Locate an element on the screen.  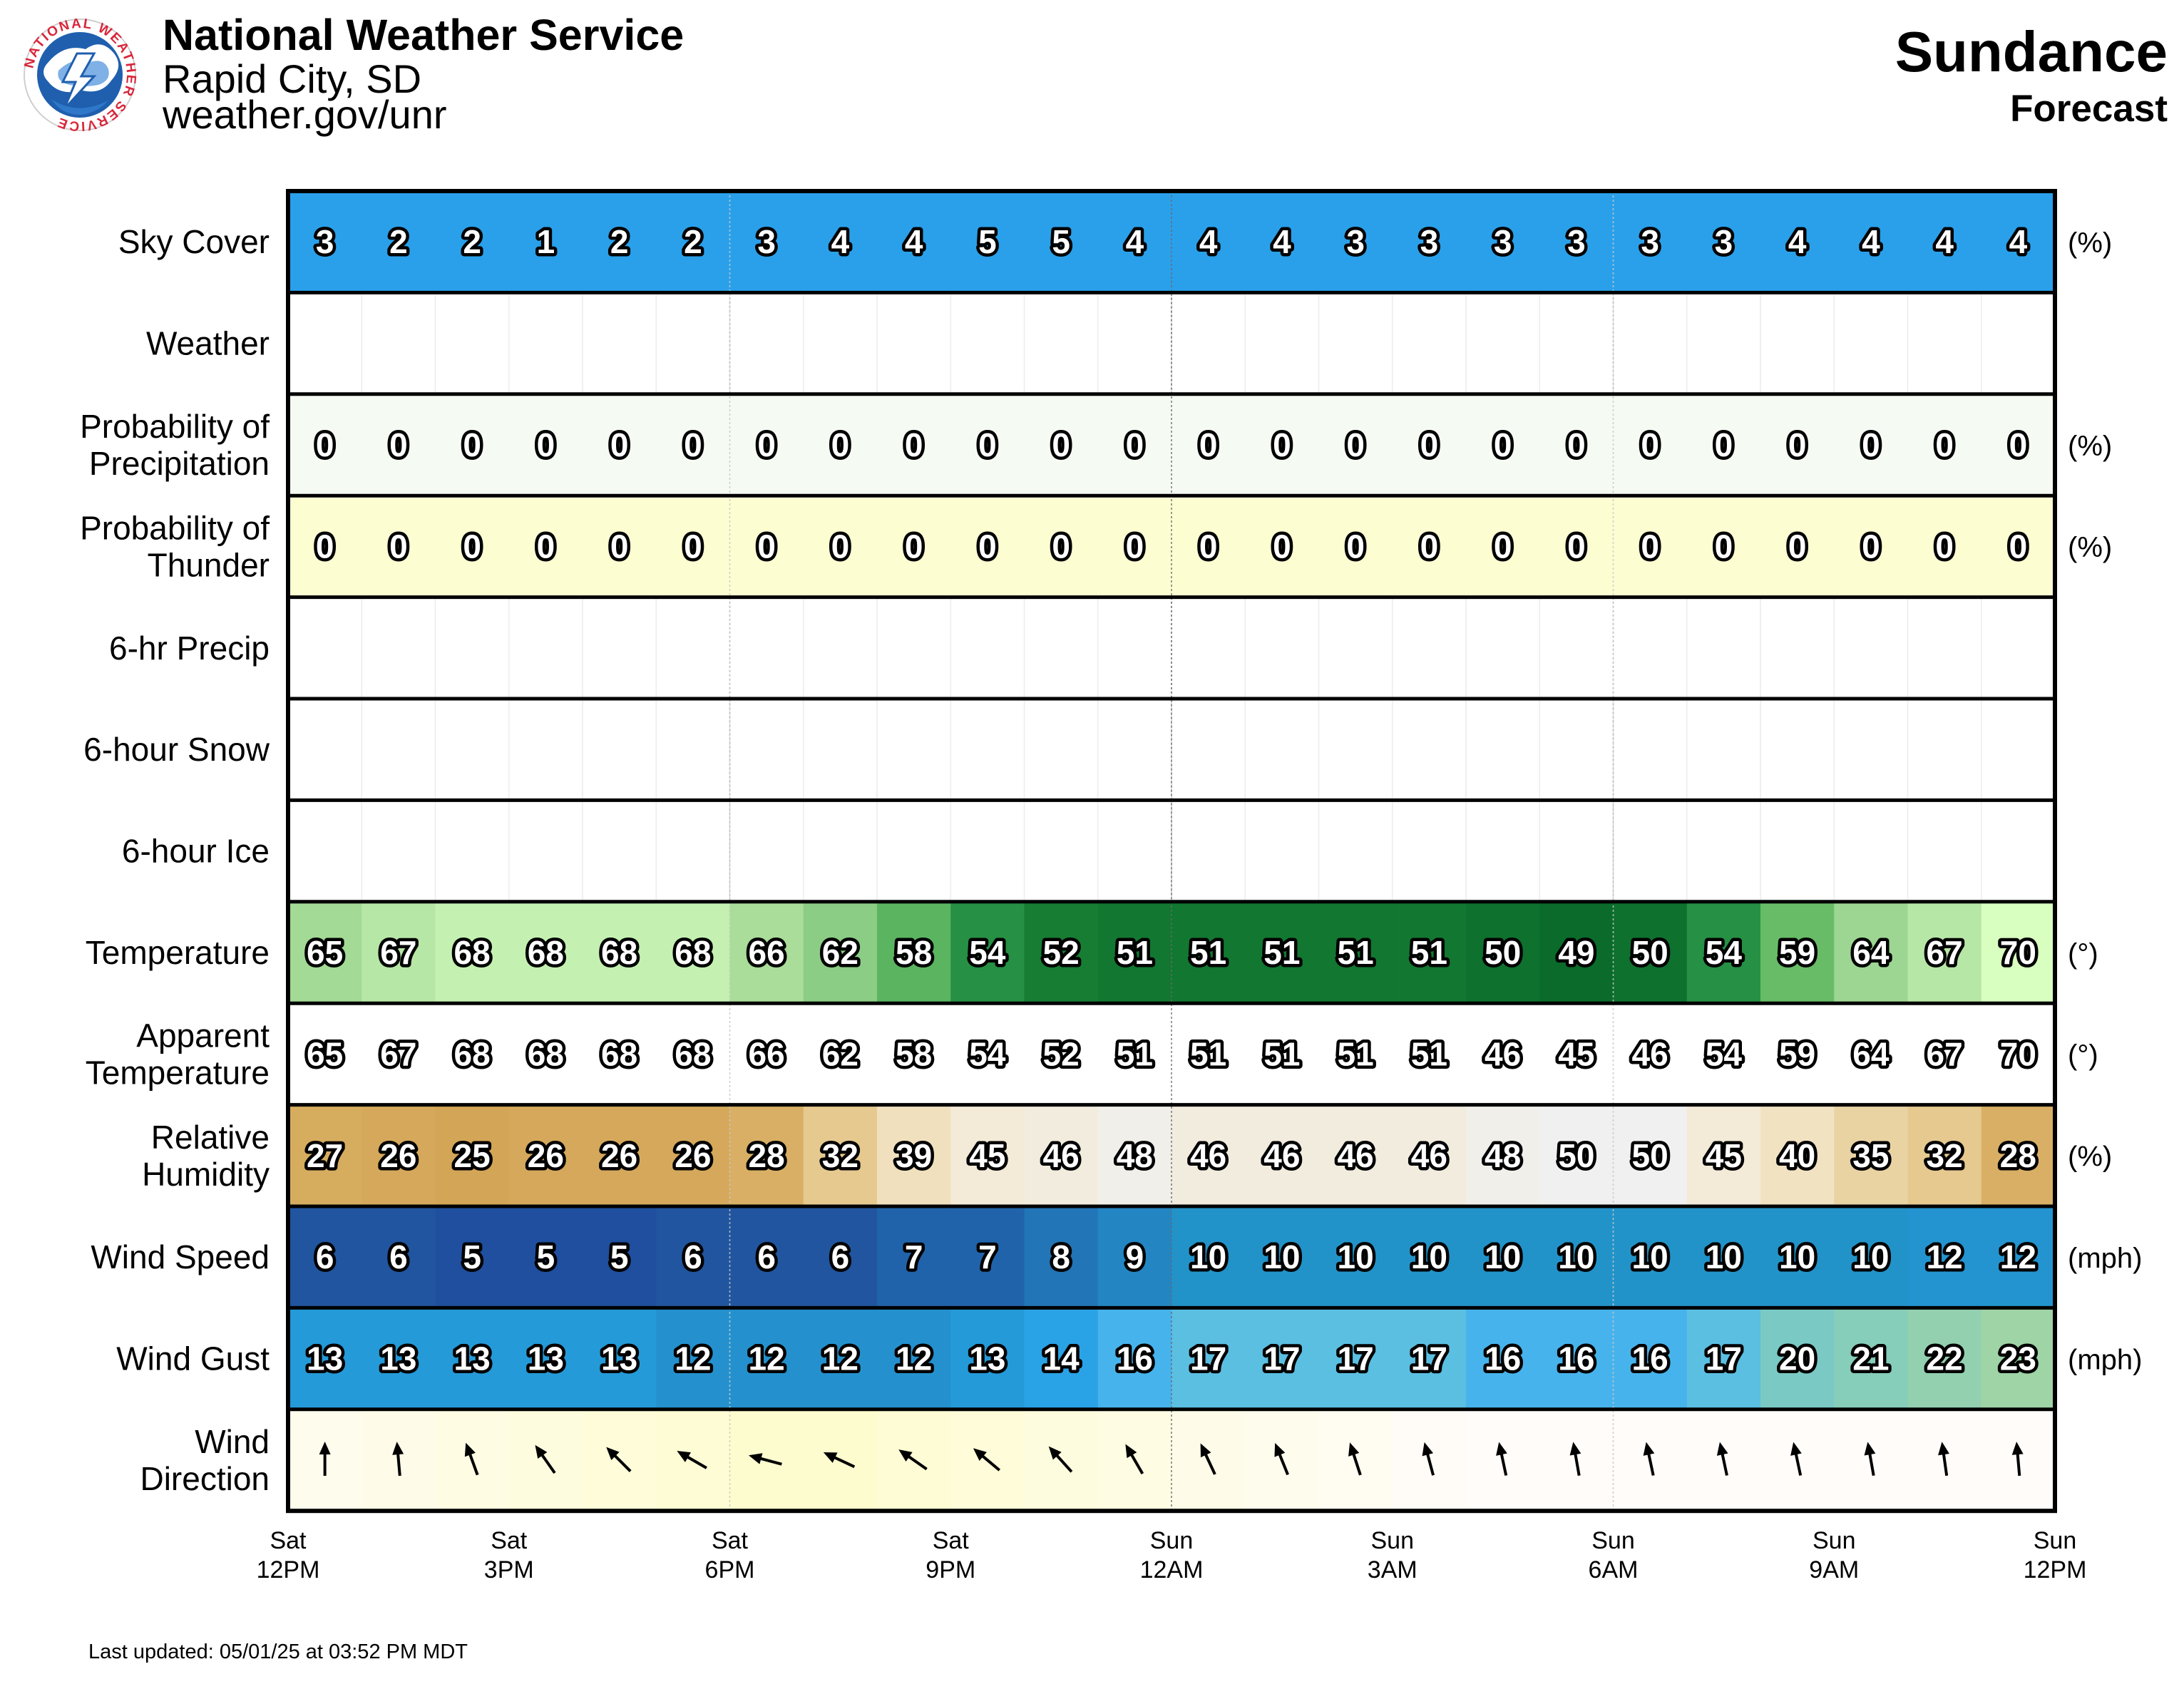
cell-wind-gust: 14 is located at coordinates (1061, 1359).